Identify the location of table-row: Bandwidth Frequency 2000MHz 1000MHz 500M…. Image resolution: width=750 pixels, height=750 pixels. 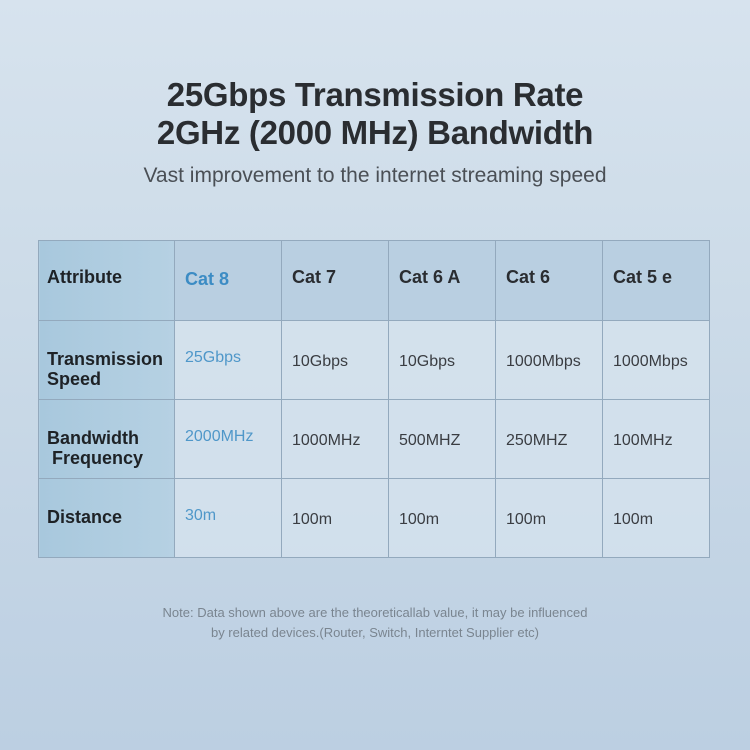
(374, 439).